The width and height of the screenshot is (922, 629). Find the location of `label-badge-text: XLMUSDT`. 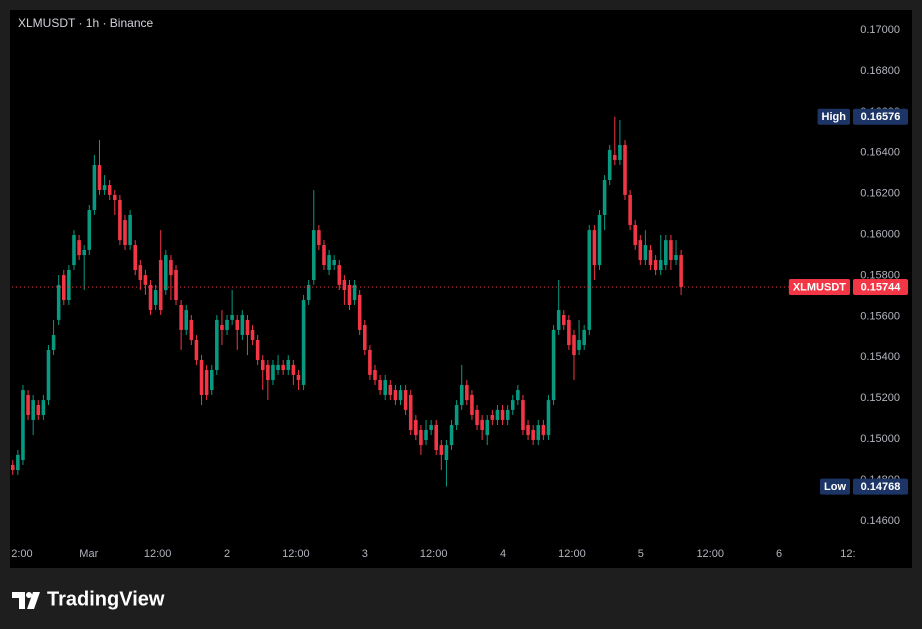

label-badge-text: XLMUSDT is located at coordinates (819, 287).